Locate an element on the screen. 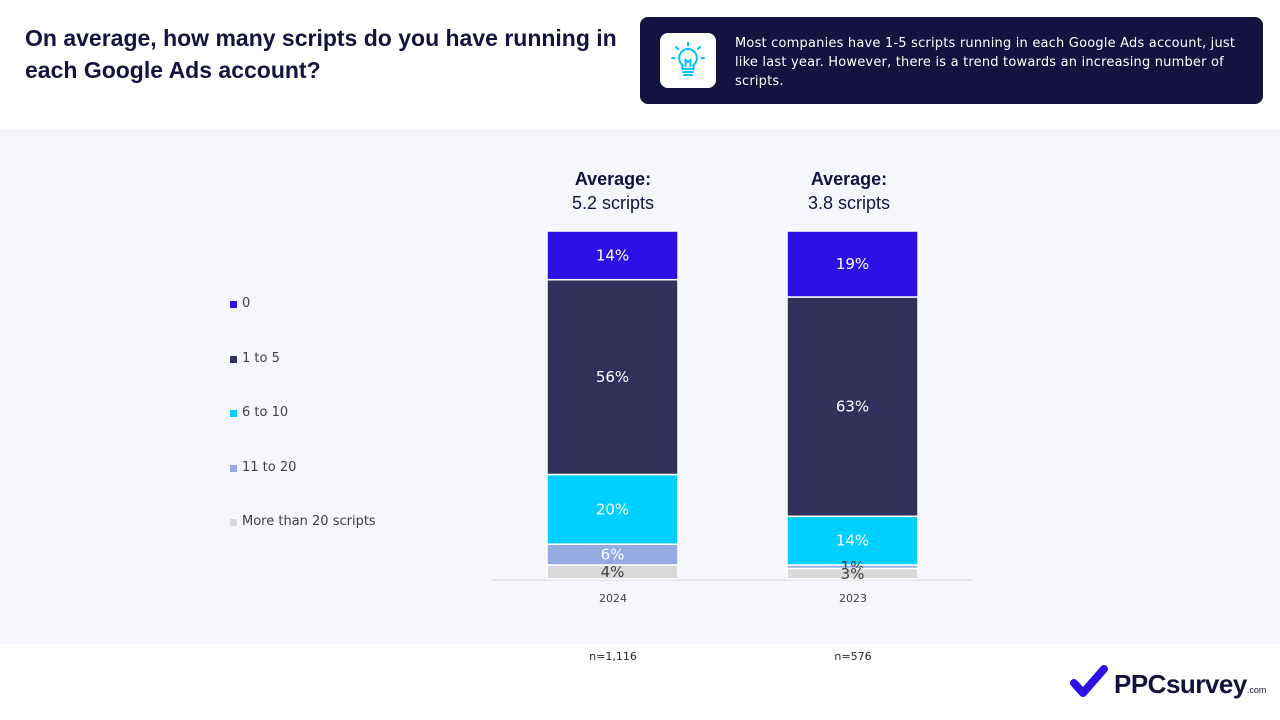  data-label: 20% is located at coordinates (612, 509).